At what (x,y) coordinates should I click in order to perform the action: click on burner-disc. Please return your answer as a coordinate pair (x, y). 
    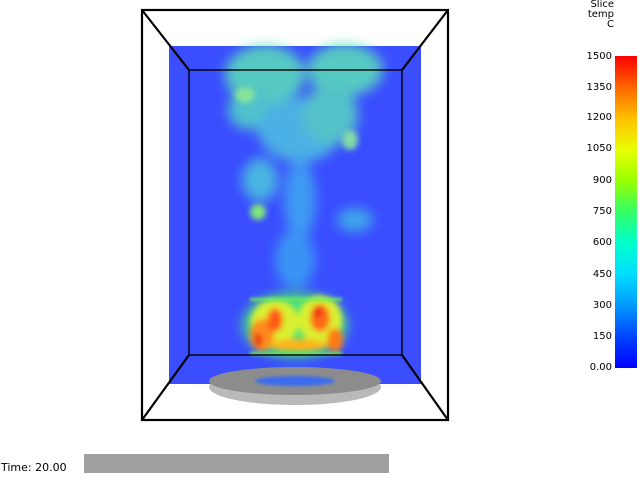
    Looking at the image, I should click on (295, 386).